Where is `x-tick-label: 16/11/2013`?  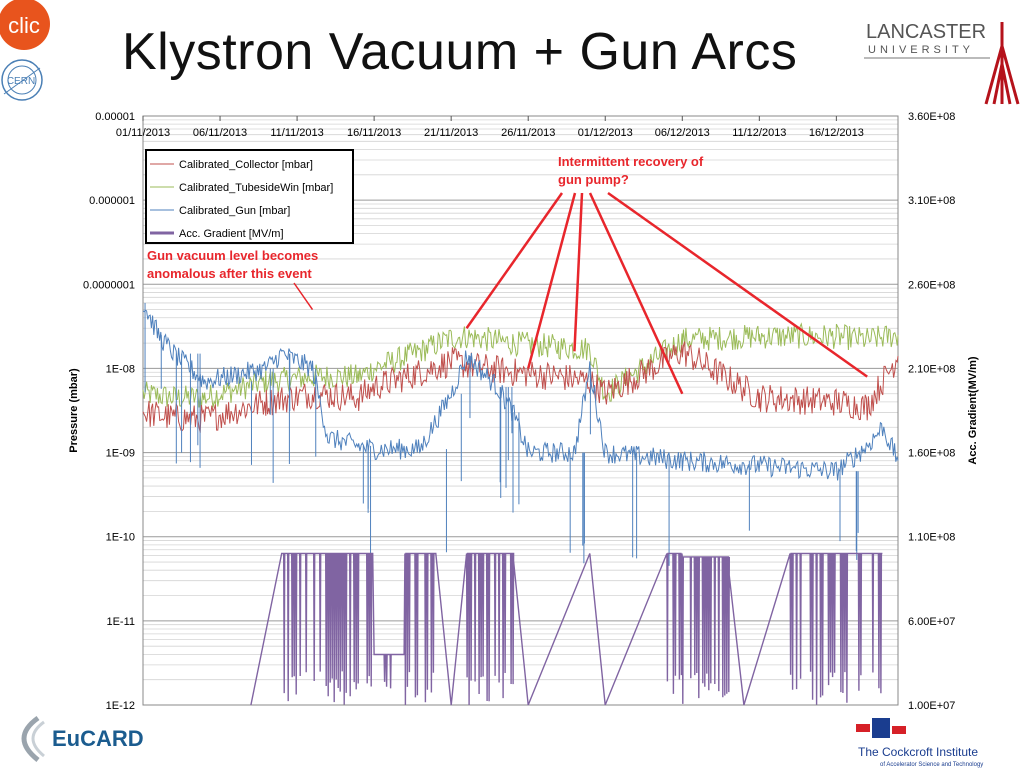
x-tick-label: 16/11/2013 is located at coordinates (374, 133).